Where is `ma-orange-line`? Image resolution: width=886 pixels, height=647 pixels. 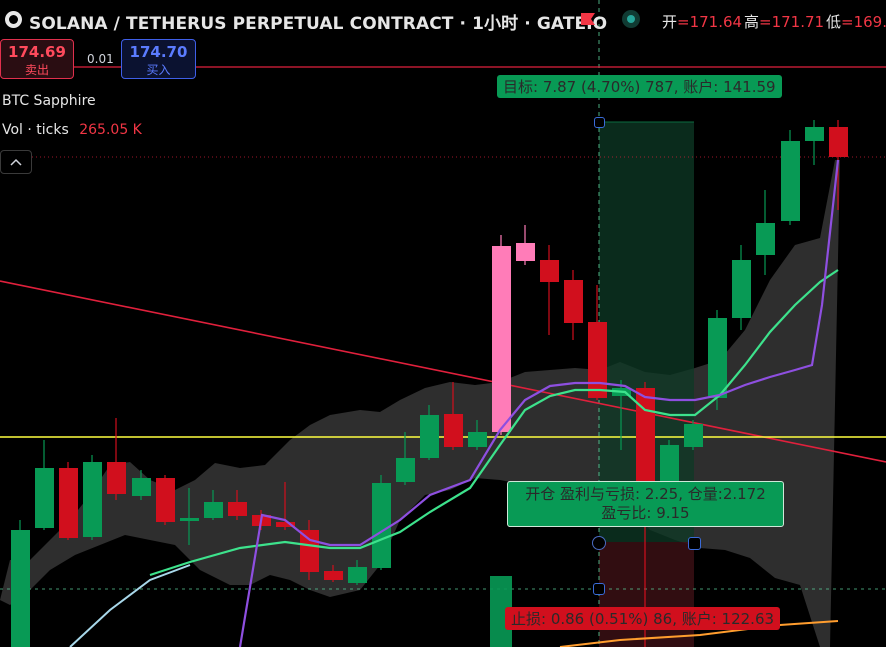
ma-orange-line is located at coordinates (699, 633).